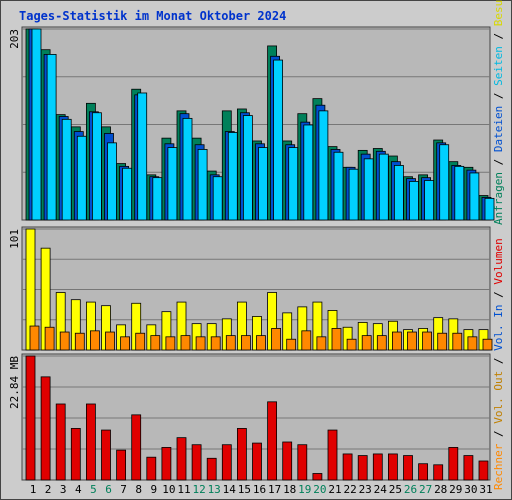 The height and width of the screenshot is (500, 512). Describe the element at coordinates (365, 489) in the screenshot. I see `x-tick-label-day-23: 23` at that location.